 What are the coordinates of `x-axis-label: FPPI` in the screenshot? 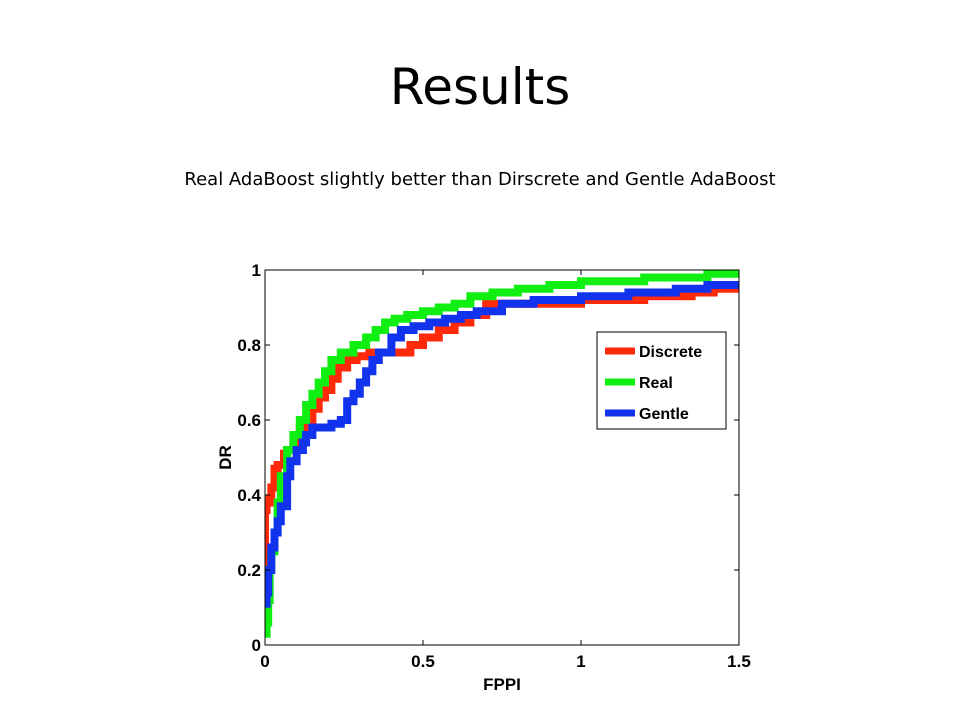 It's located at (502, 684).